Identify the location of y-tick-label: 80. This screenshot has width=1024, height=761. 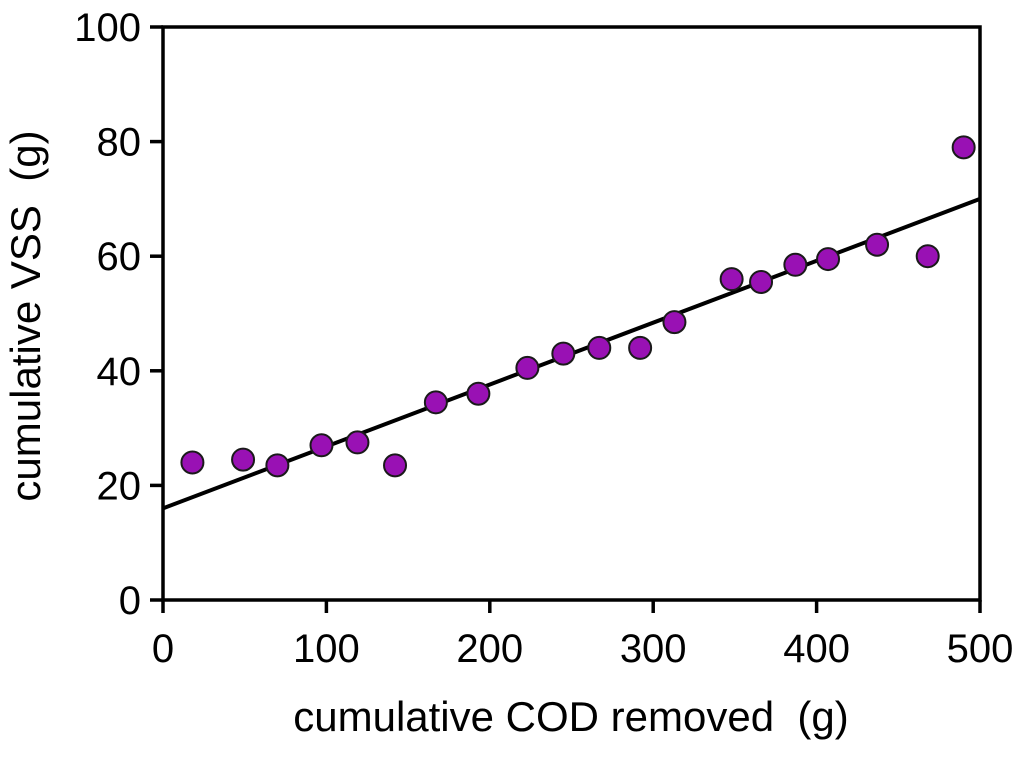
(119, 143).